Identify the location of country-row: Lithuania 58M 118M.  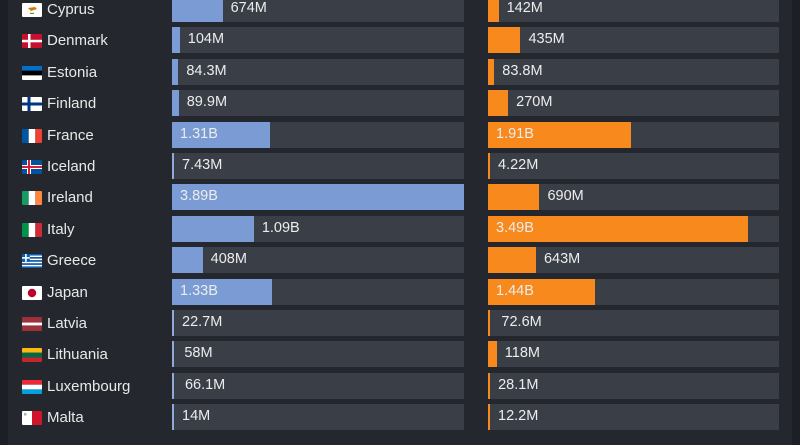
(400, 354).